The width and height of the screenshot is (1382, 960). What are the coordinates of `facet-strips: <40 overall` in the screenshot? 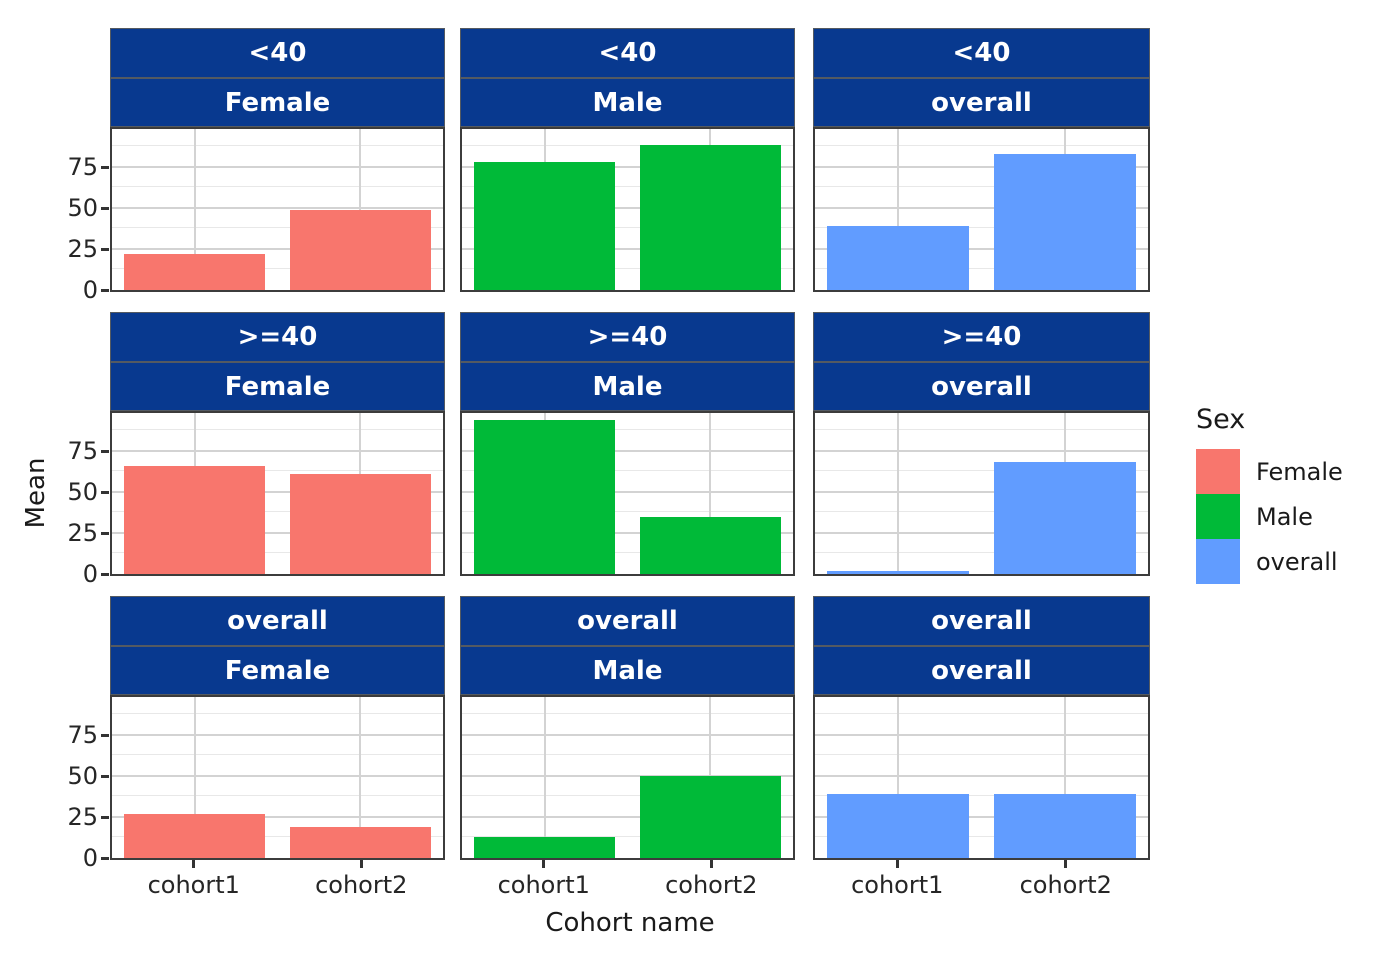 It's located at (981, 77).